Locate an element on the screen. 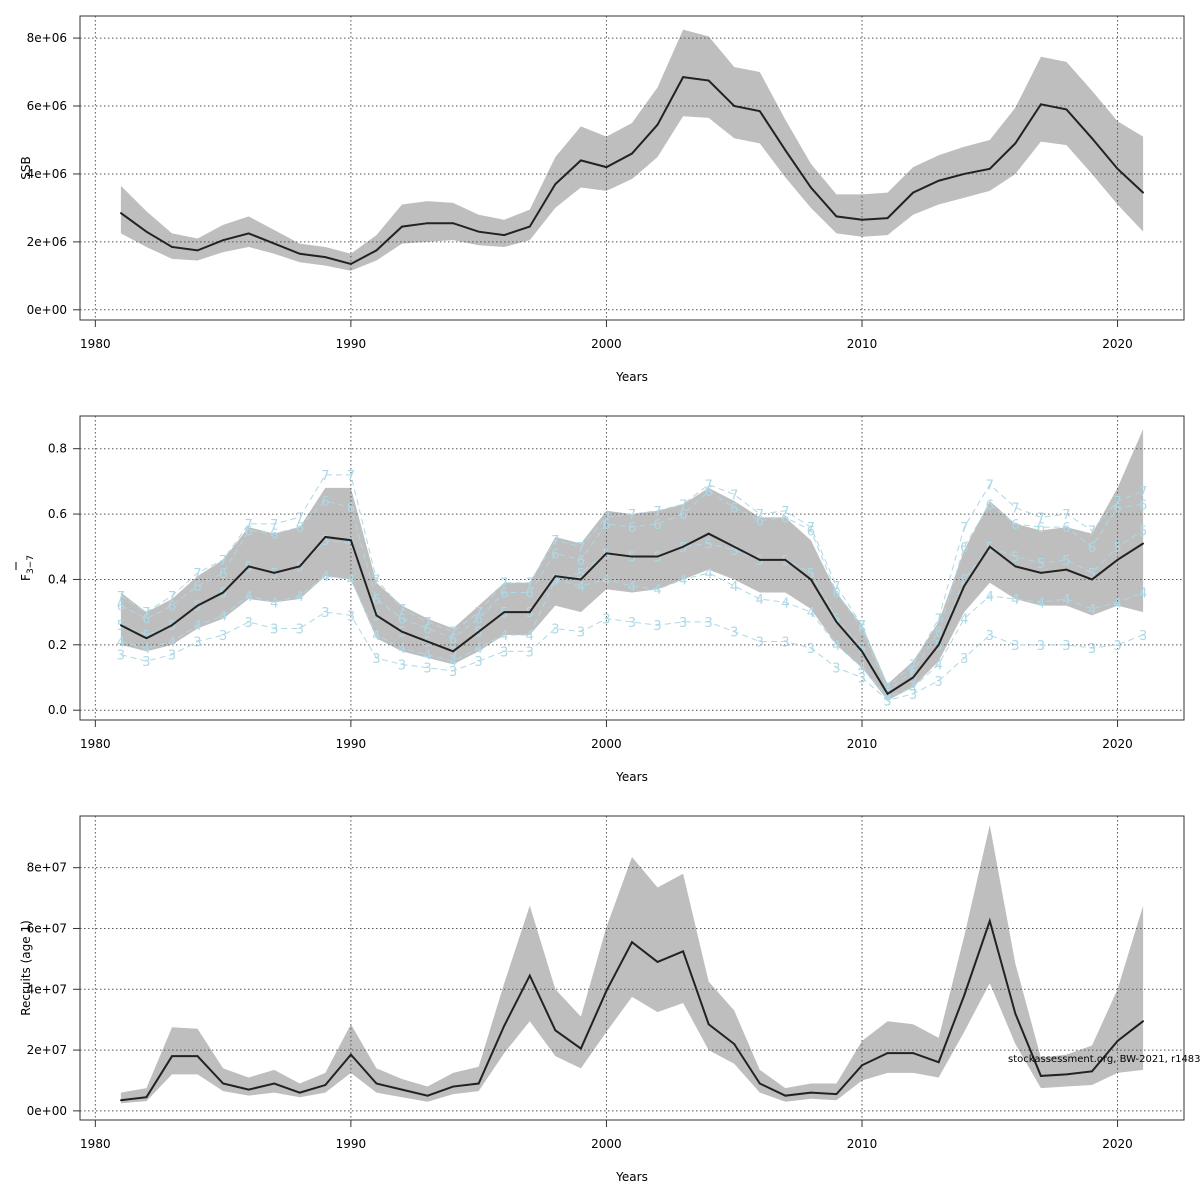 The height and width of the screenshot is (1204, 1200). x-tick-label: 1980 is located at coordinates (95, 744).